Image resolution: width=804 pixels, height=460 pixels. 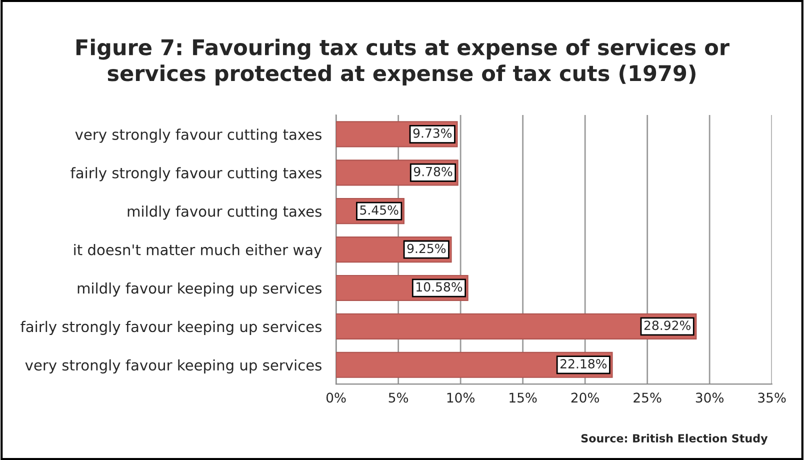 What do you see at coordinates (225, 213) in the screenshot?
I see `y-tick-label: mildly favour cutting taxes` at bounding box center [225, 213].